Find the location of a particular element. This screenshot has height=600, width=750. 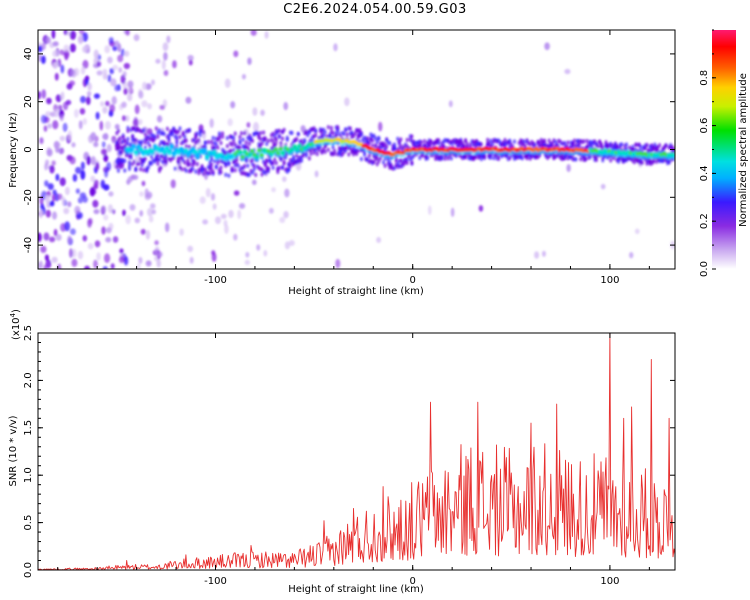

spectrogram-y-tick-label: -20 is located at coordinates (28, 197).